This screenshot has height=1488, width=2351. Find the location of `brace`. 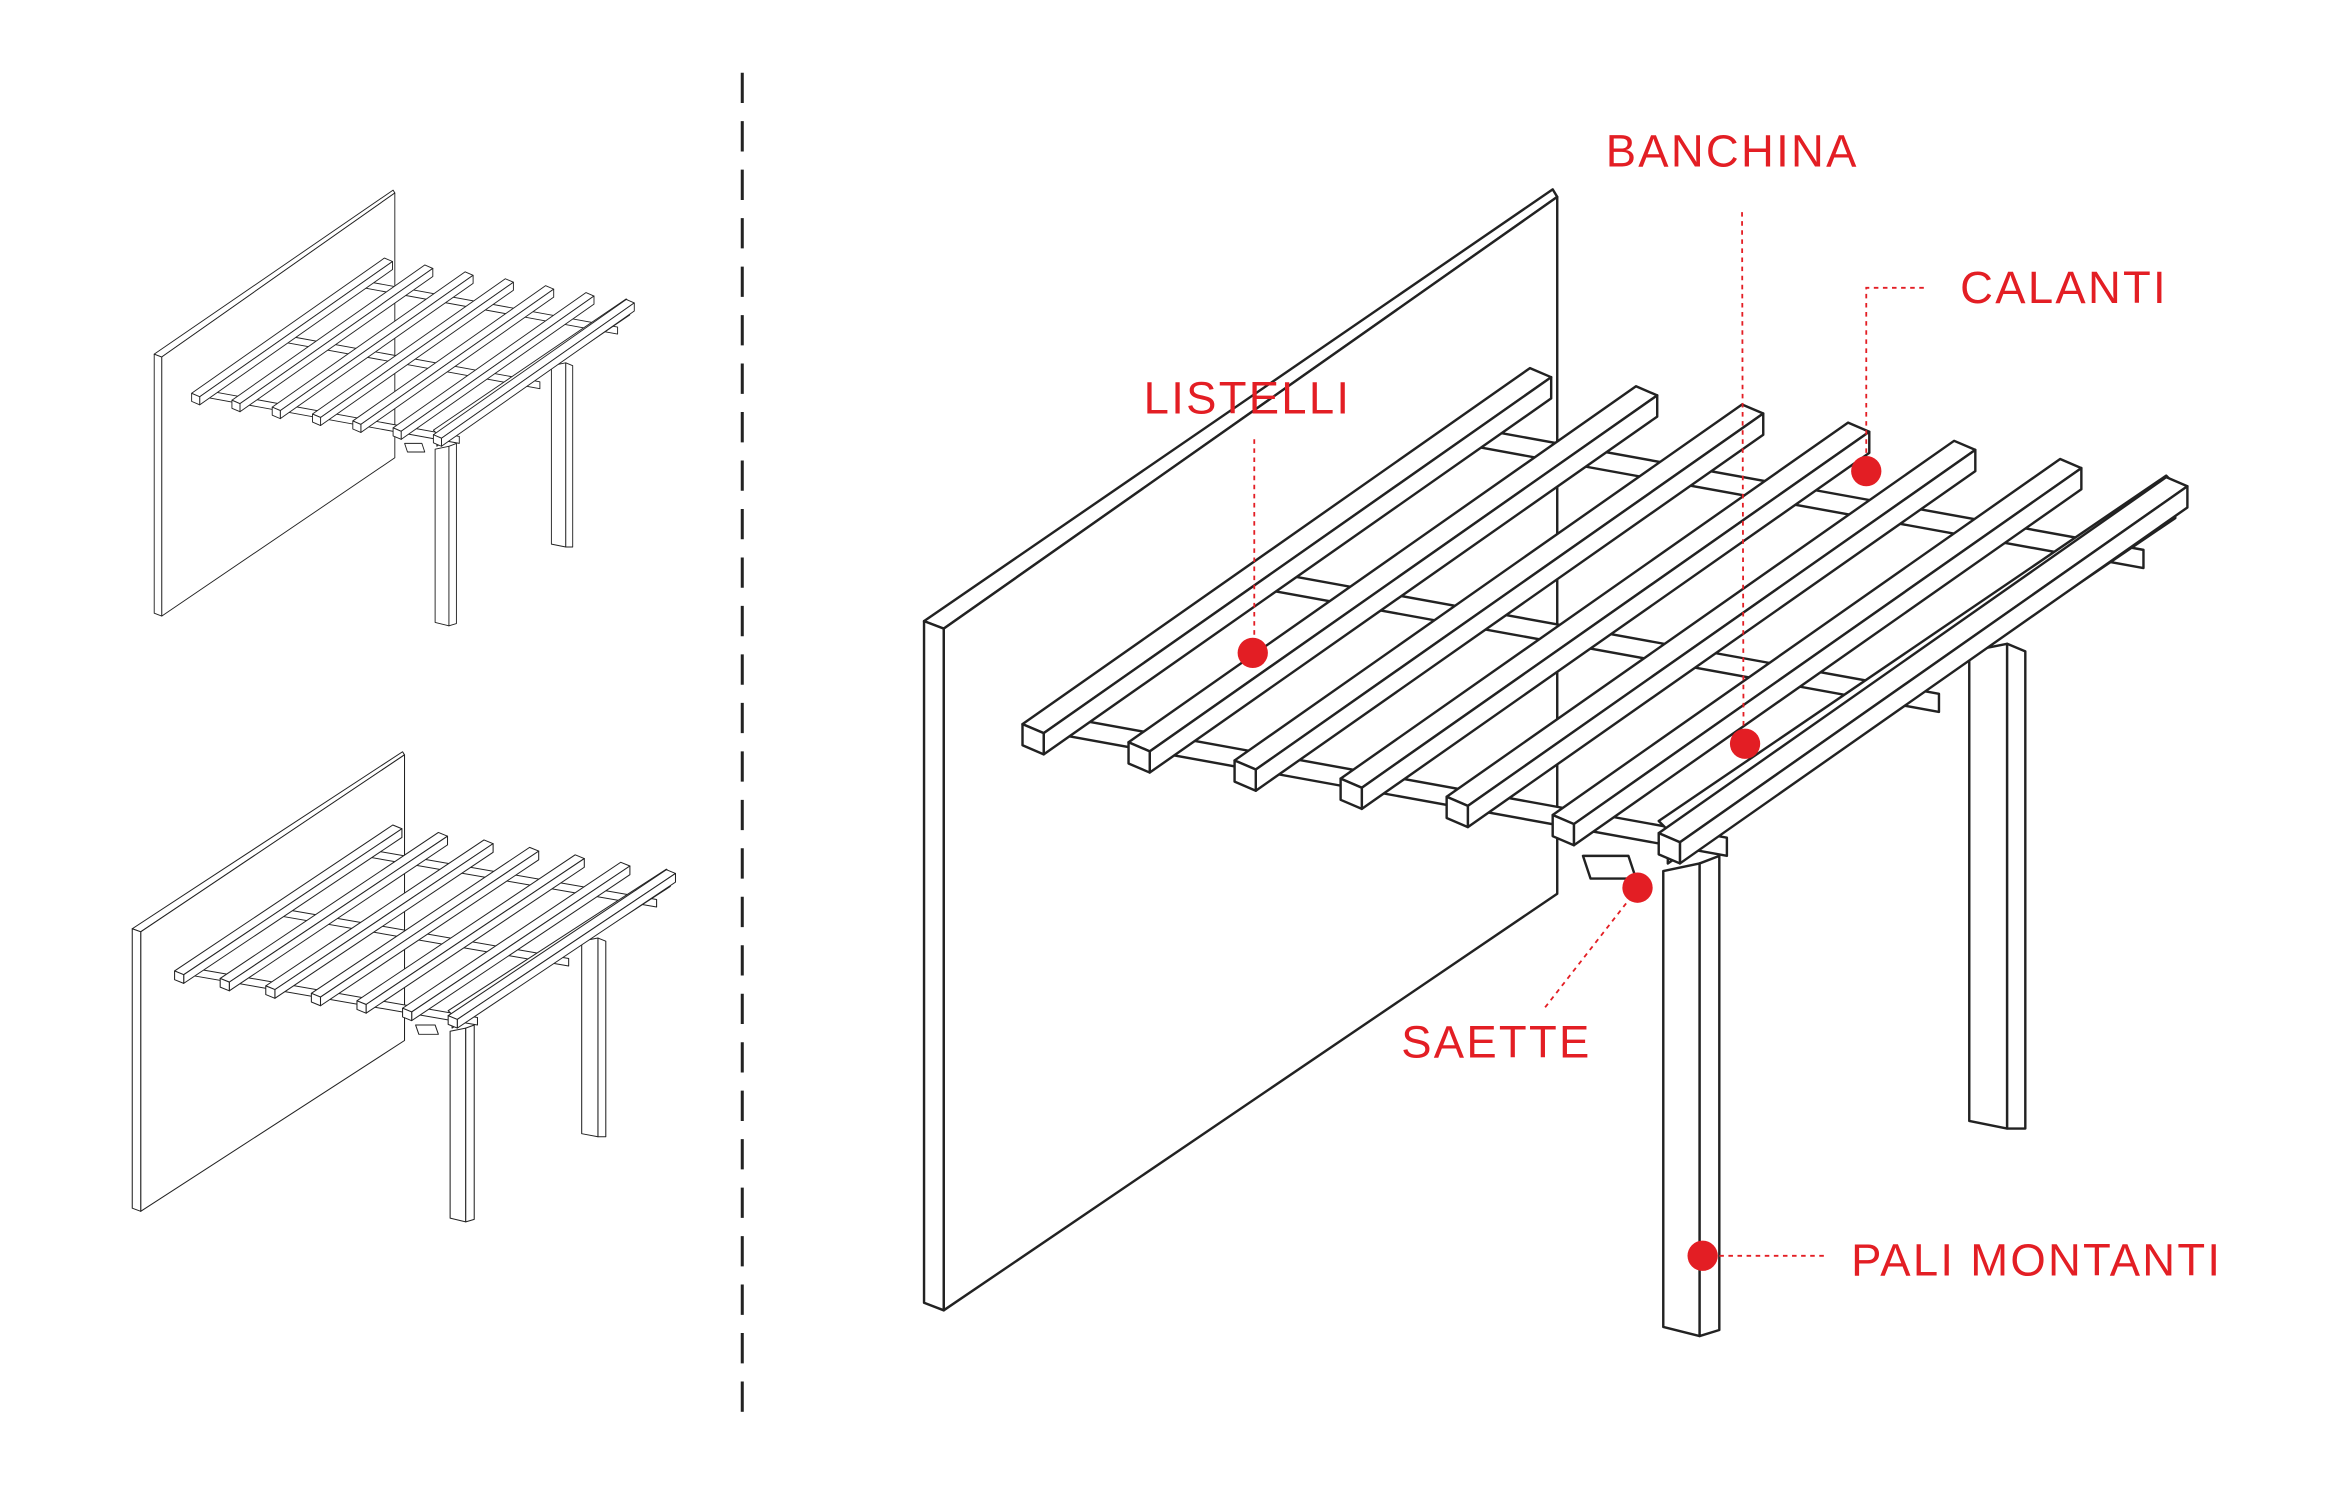

brace is located at coordinates (1609, 867).